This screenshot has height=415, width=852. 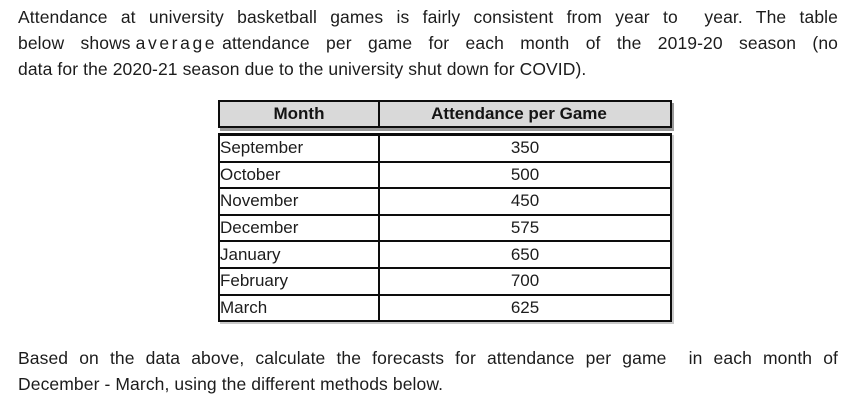 What do you see at coordinates (299, 308) in the screenshot?
I see `month-cell: March` at bounding box center [299, 308].